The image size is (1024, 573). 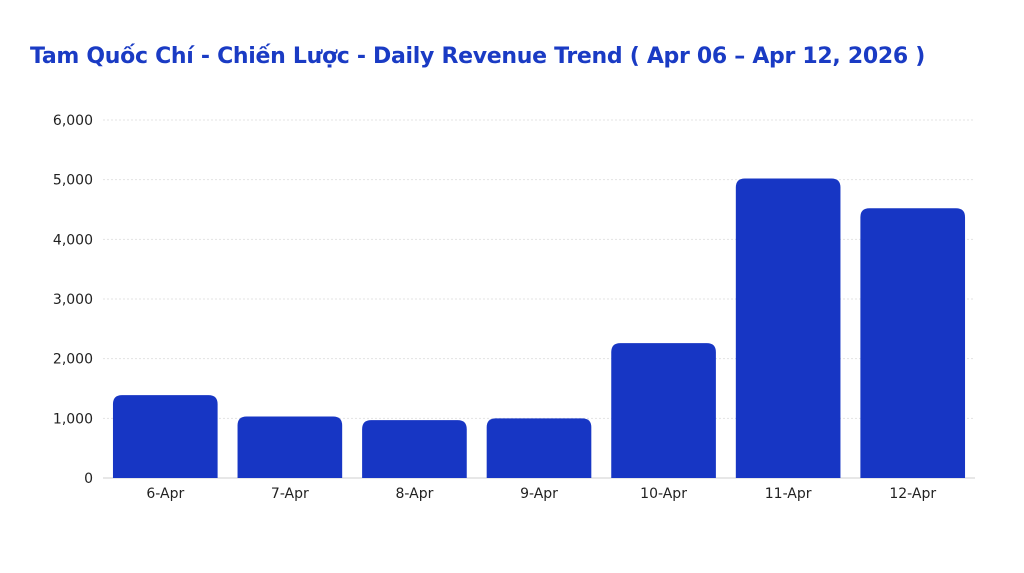 What do you see at coordinates (913, 343) in the screenshot?
I see `bar-12-apr` at bounding box center [913, 343].